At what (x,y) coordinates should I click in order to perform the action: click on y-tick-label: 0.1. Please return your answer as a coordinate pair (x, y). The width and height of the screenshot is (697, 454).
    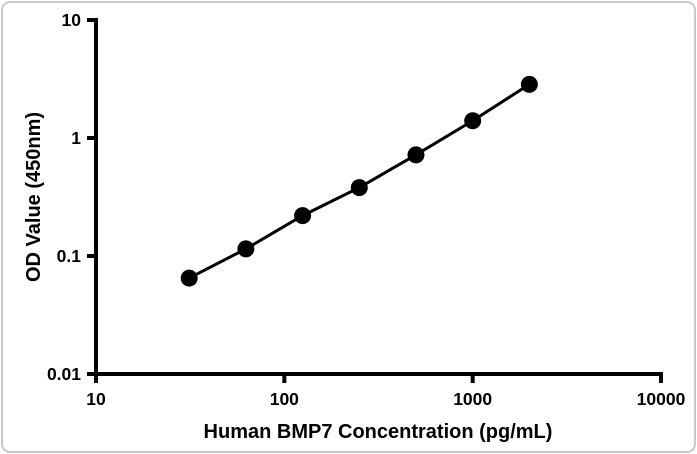
    Looking at the image, I should click on (69, 256).